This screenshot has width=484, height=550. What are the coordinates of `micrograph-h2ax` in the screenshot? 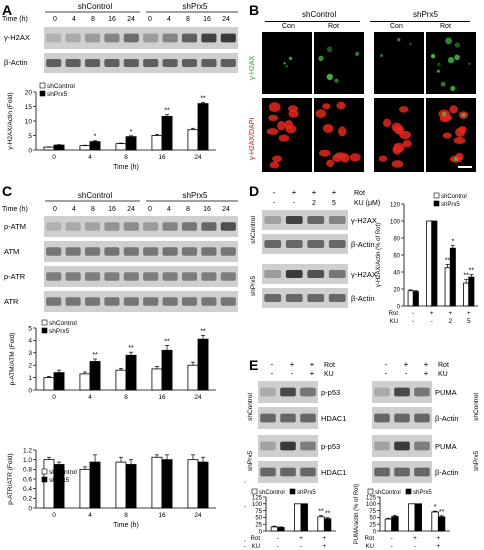 It's located at (287, 63).